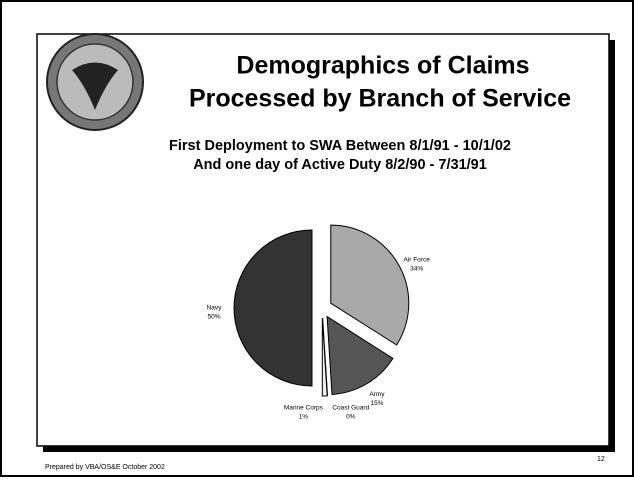 The width and height of the screenshot is (634, 482). Describe the element at coordinates (95, 82) in the screenshot. I see `seal` at that location.